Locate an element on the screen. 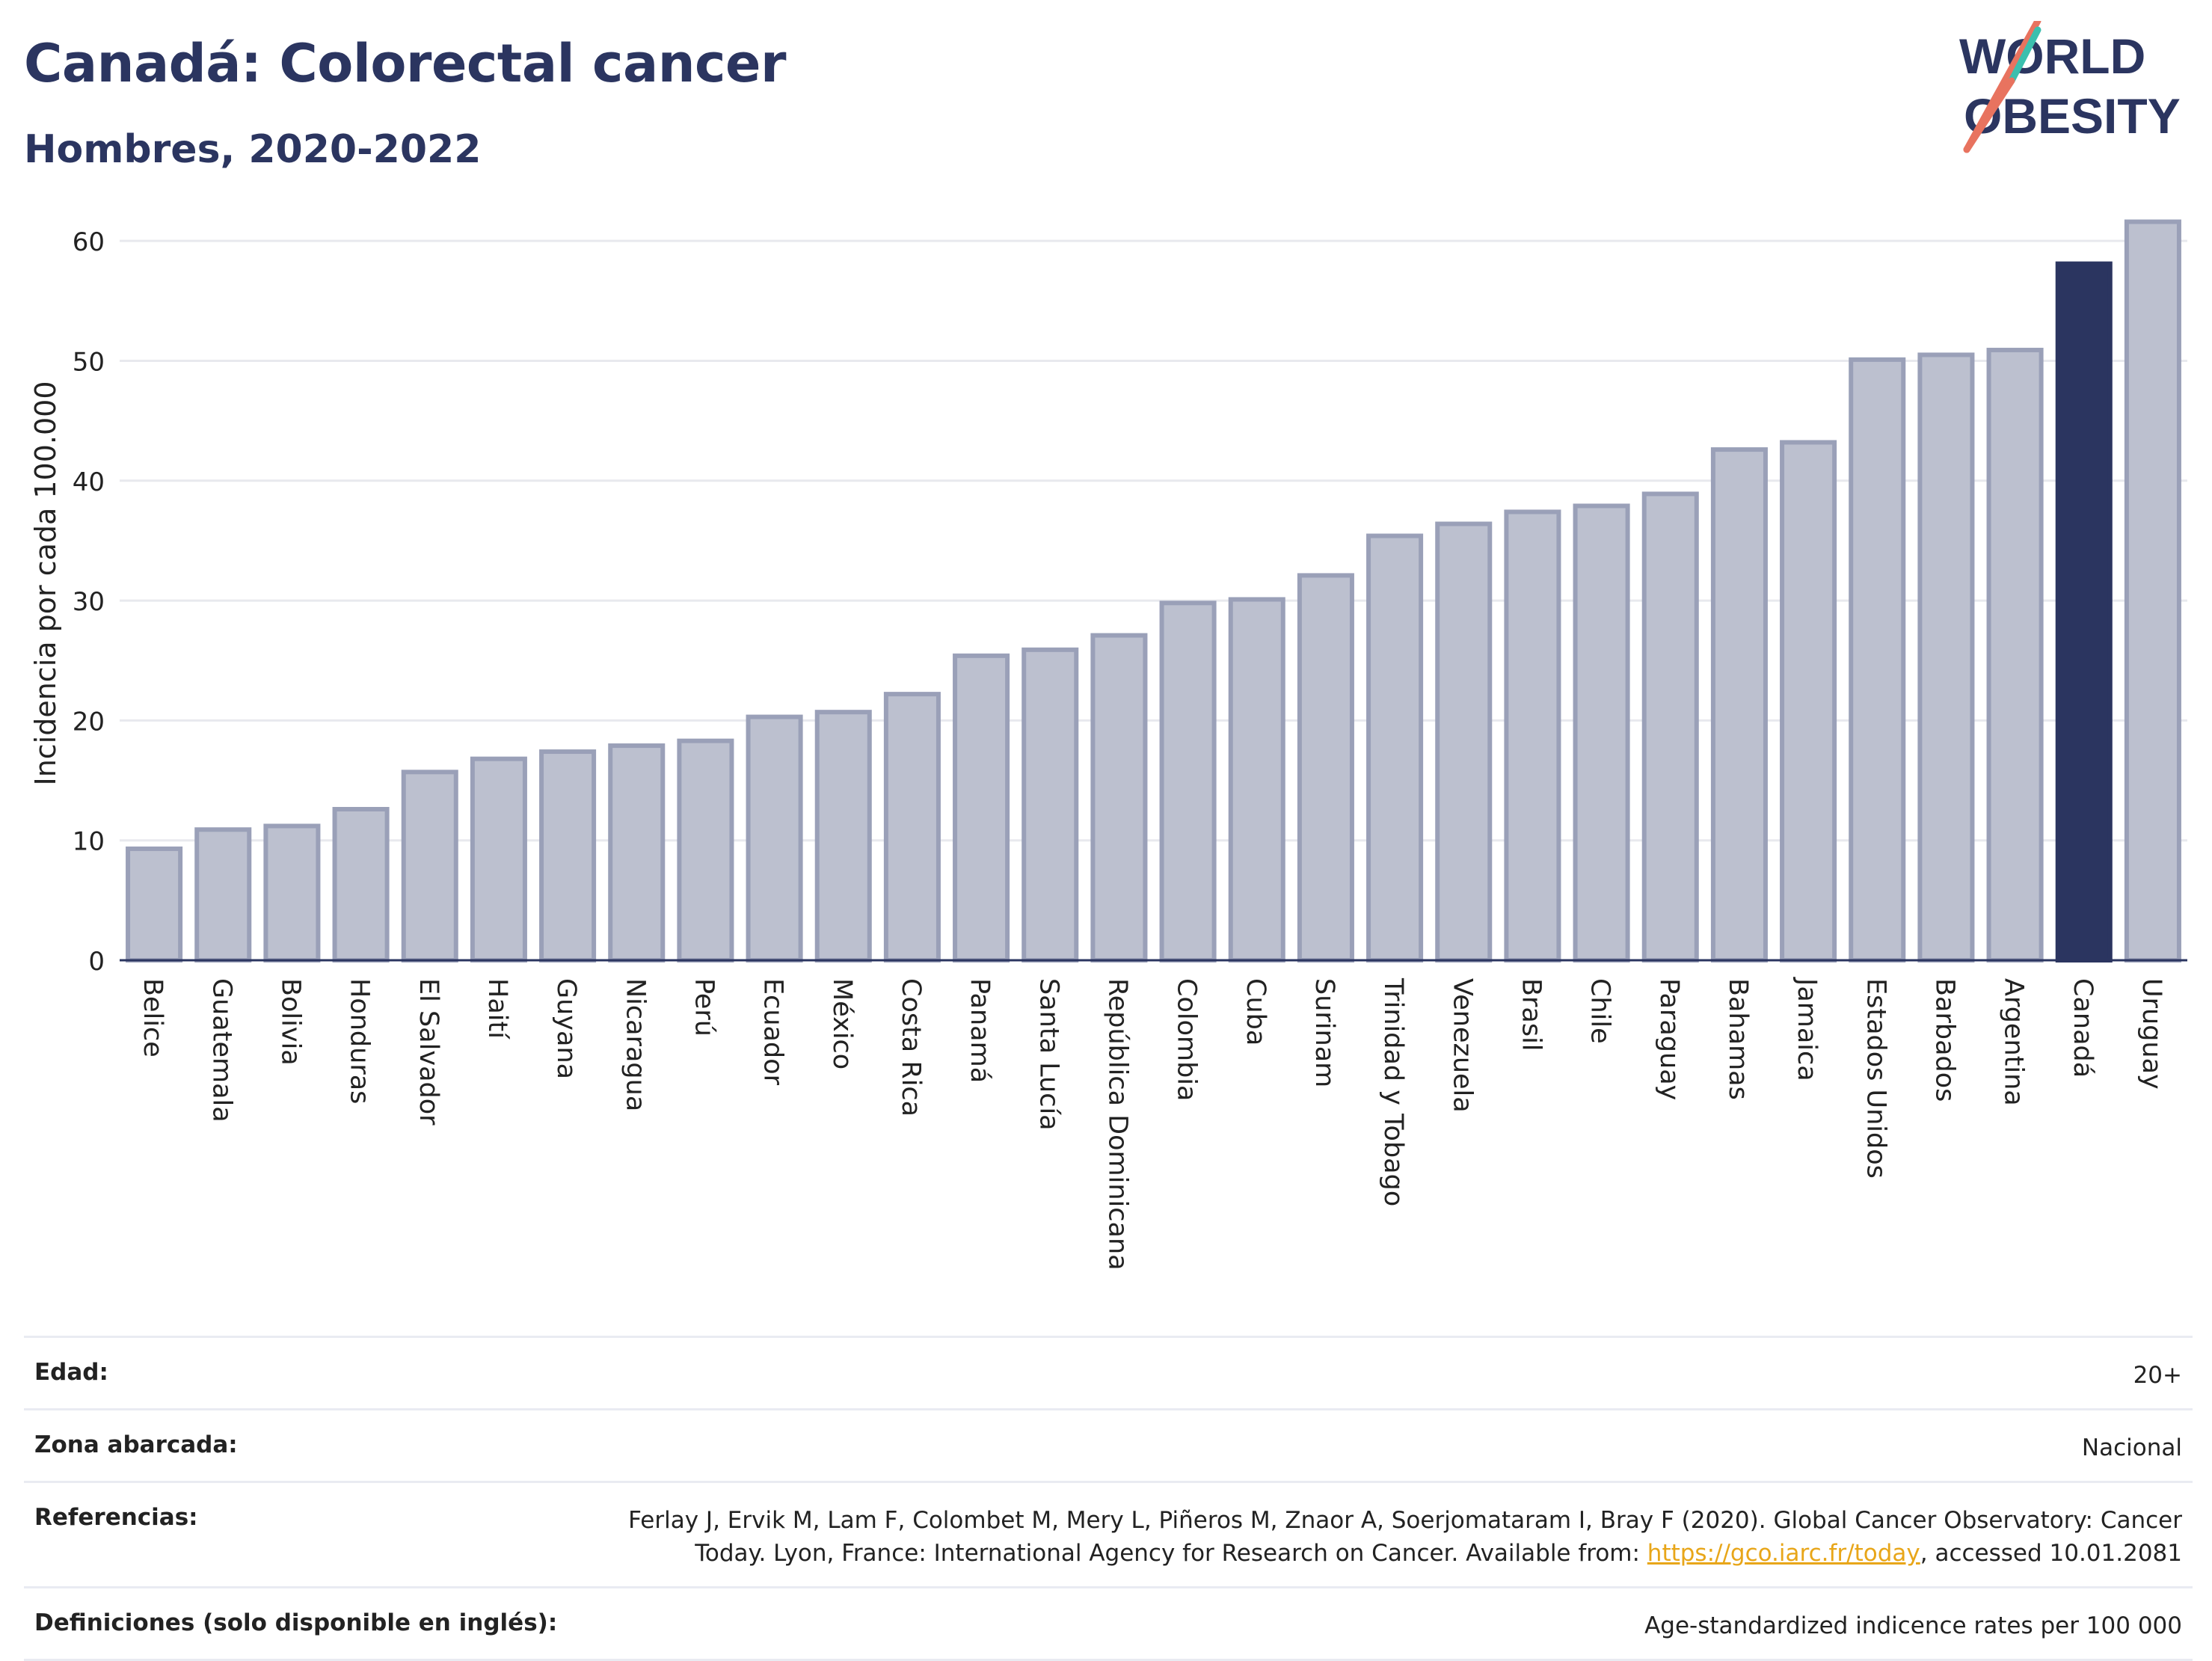  bar-el-salvador is located at coordinates (429, 866).